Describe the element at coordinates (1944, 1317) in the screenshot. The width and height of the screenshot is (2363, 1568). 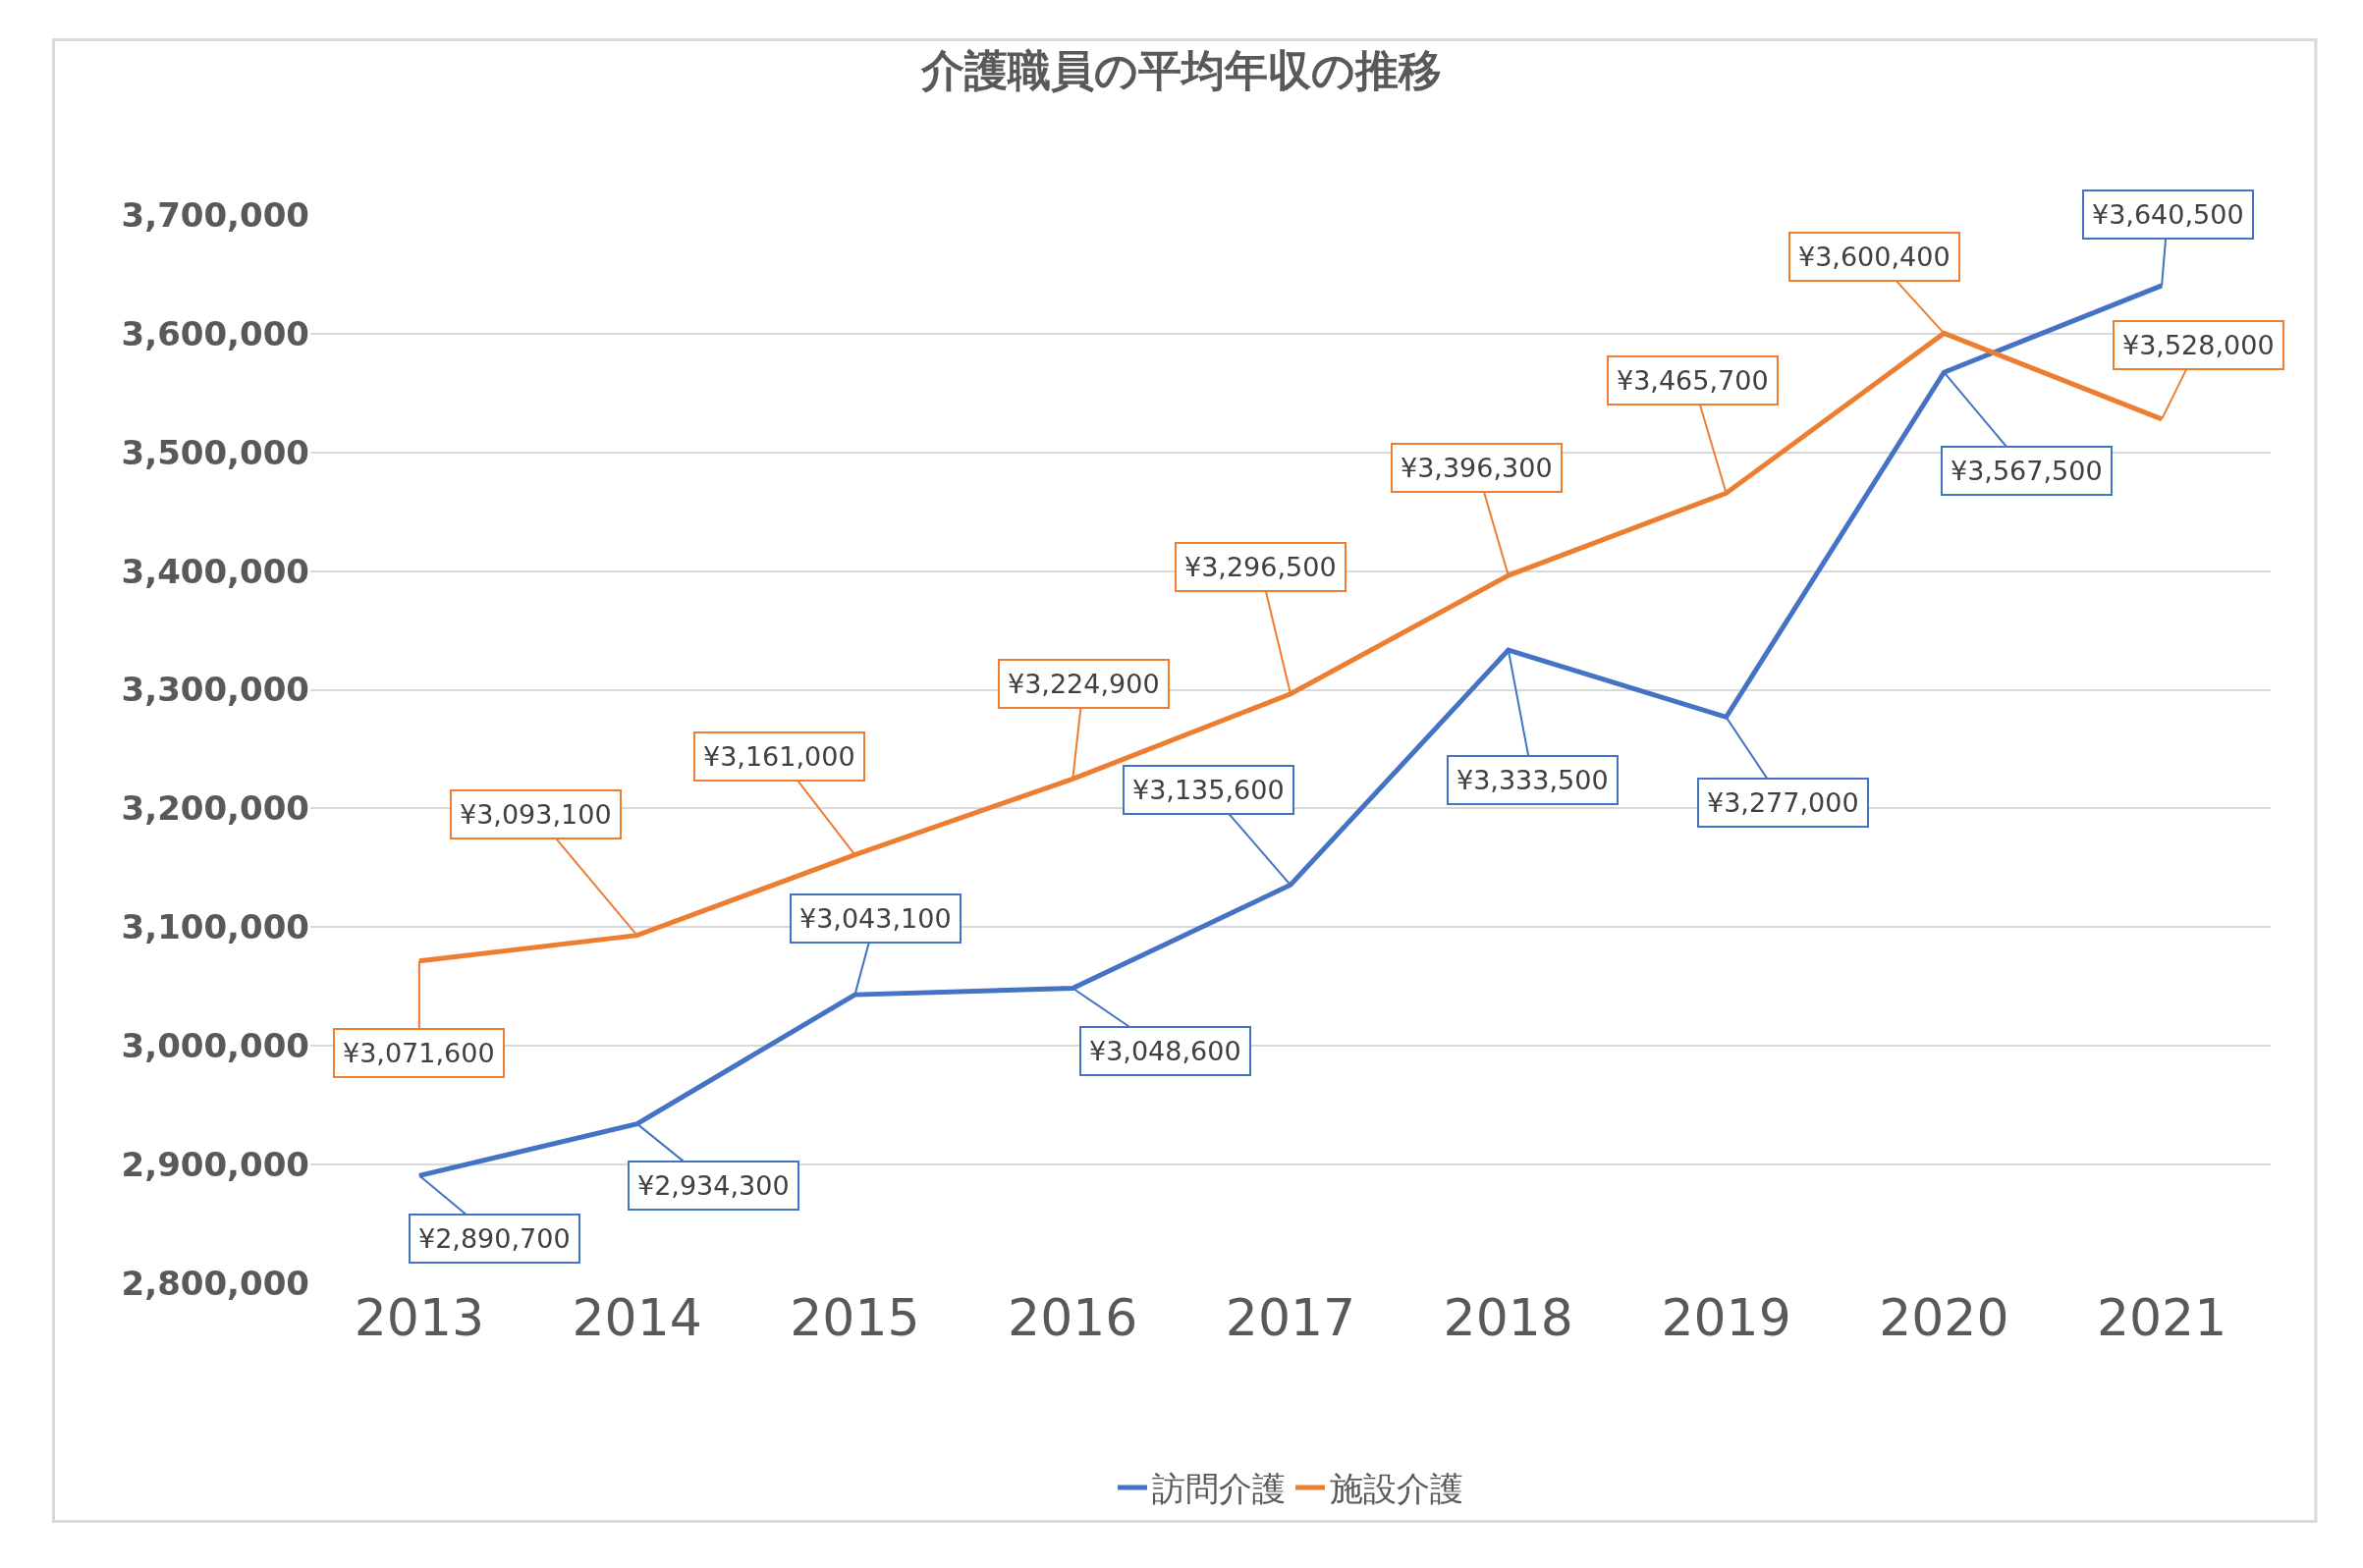
I see `x-tick-label: 2020` at that location.